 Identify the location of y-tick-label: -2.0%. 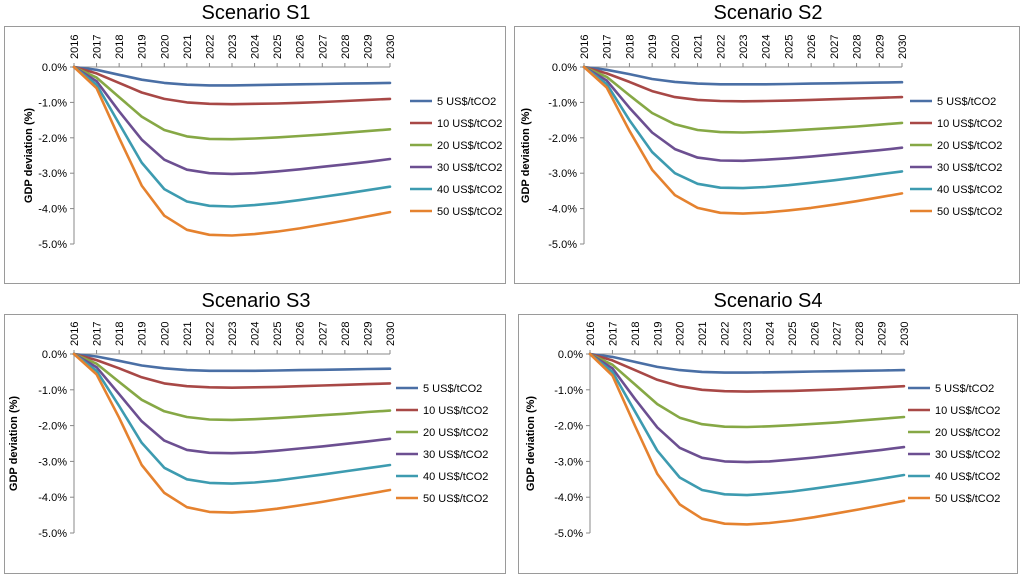
(568, 427).